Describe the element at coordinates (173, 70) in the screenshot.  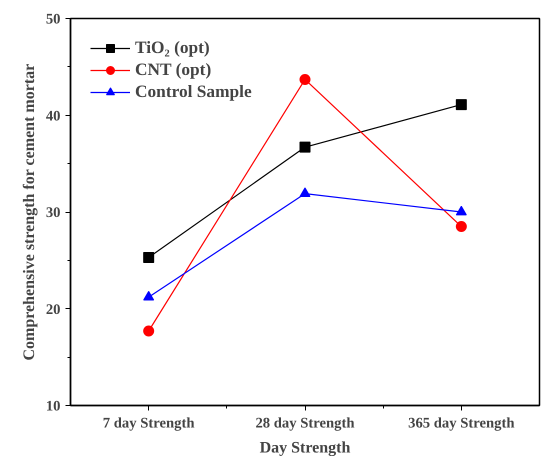
I see `legend-label: CNT (opt)` at that location.